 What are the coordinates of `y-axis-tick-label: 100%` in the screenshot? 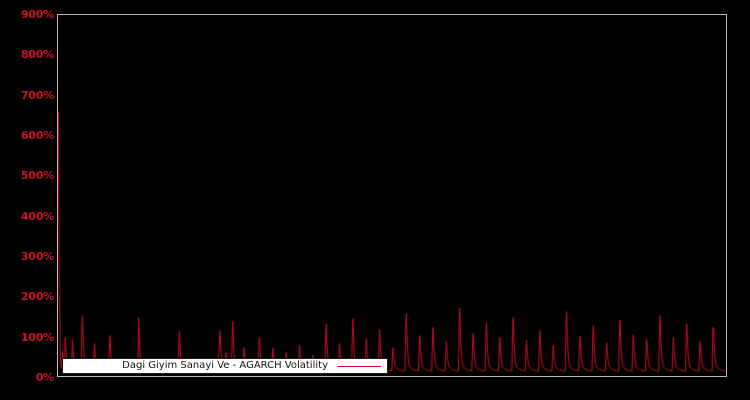 It's located at (37, 337).